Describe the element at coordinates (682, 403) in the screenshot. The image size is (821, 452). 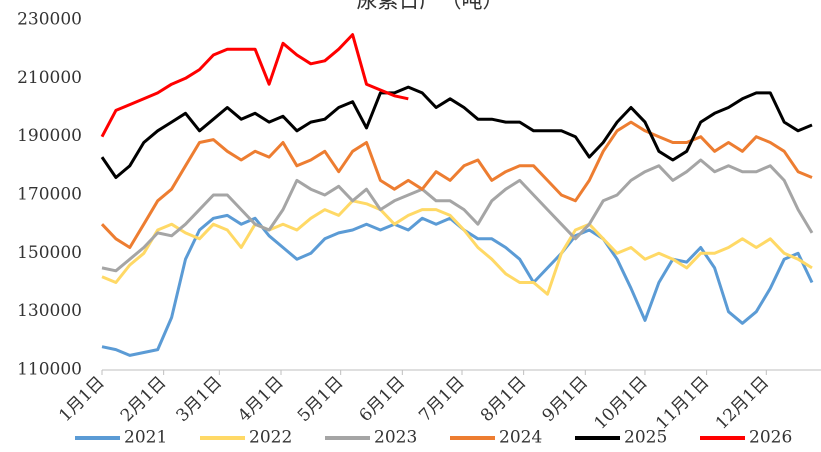
I see `x-tick-label: 11月1日` at that location.